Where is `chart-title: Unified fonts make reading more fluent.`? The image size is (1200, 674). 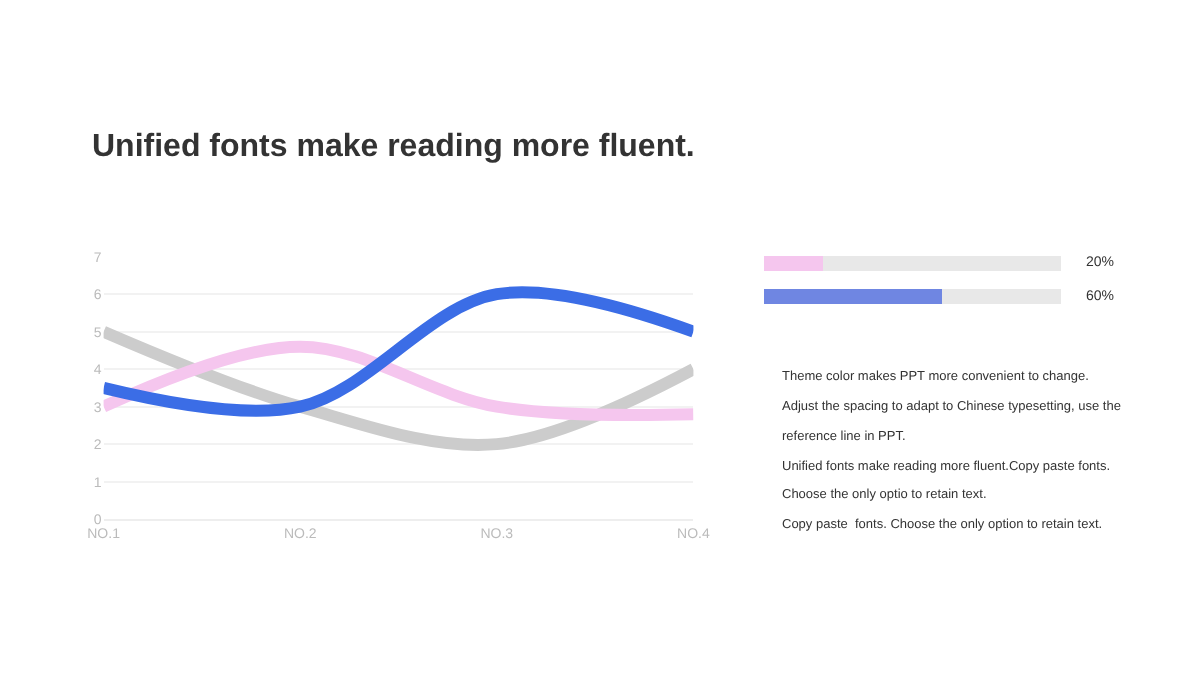 chart-title: Unified fonts make reading more fluent. is located at coordinates (393, 147).